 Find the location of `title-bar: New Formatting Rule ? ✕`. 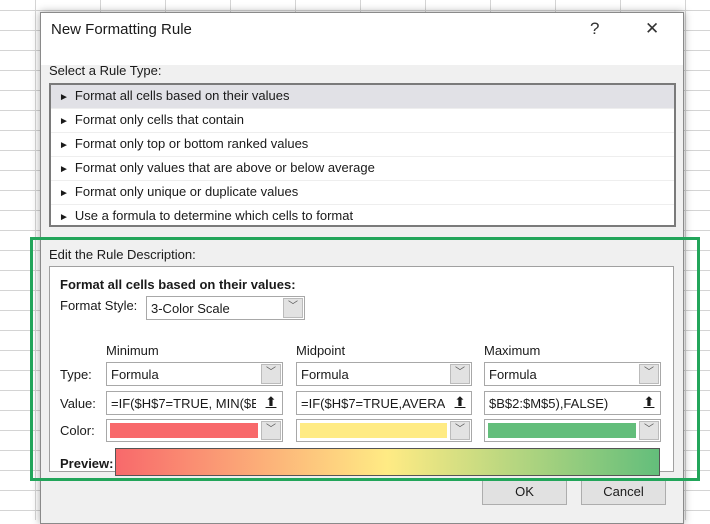

title-bar: New Formatting Rule ? ✕ is located at coordinates (362, 39).